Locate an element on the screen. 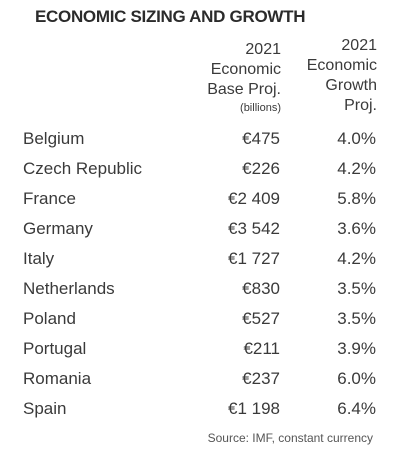 Image resolution: width=400 pixels, height=463 pixels. base-projection-value: €1 727 is located at coordinates (254, 258).